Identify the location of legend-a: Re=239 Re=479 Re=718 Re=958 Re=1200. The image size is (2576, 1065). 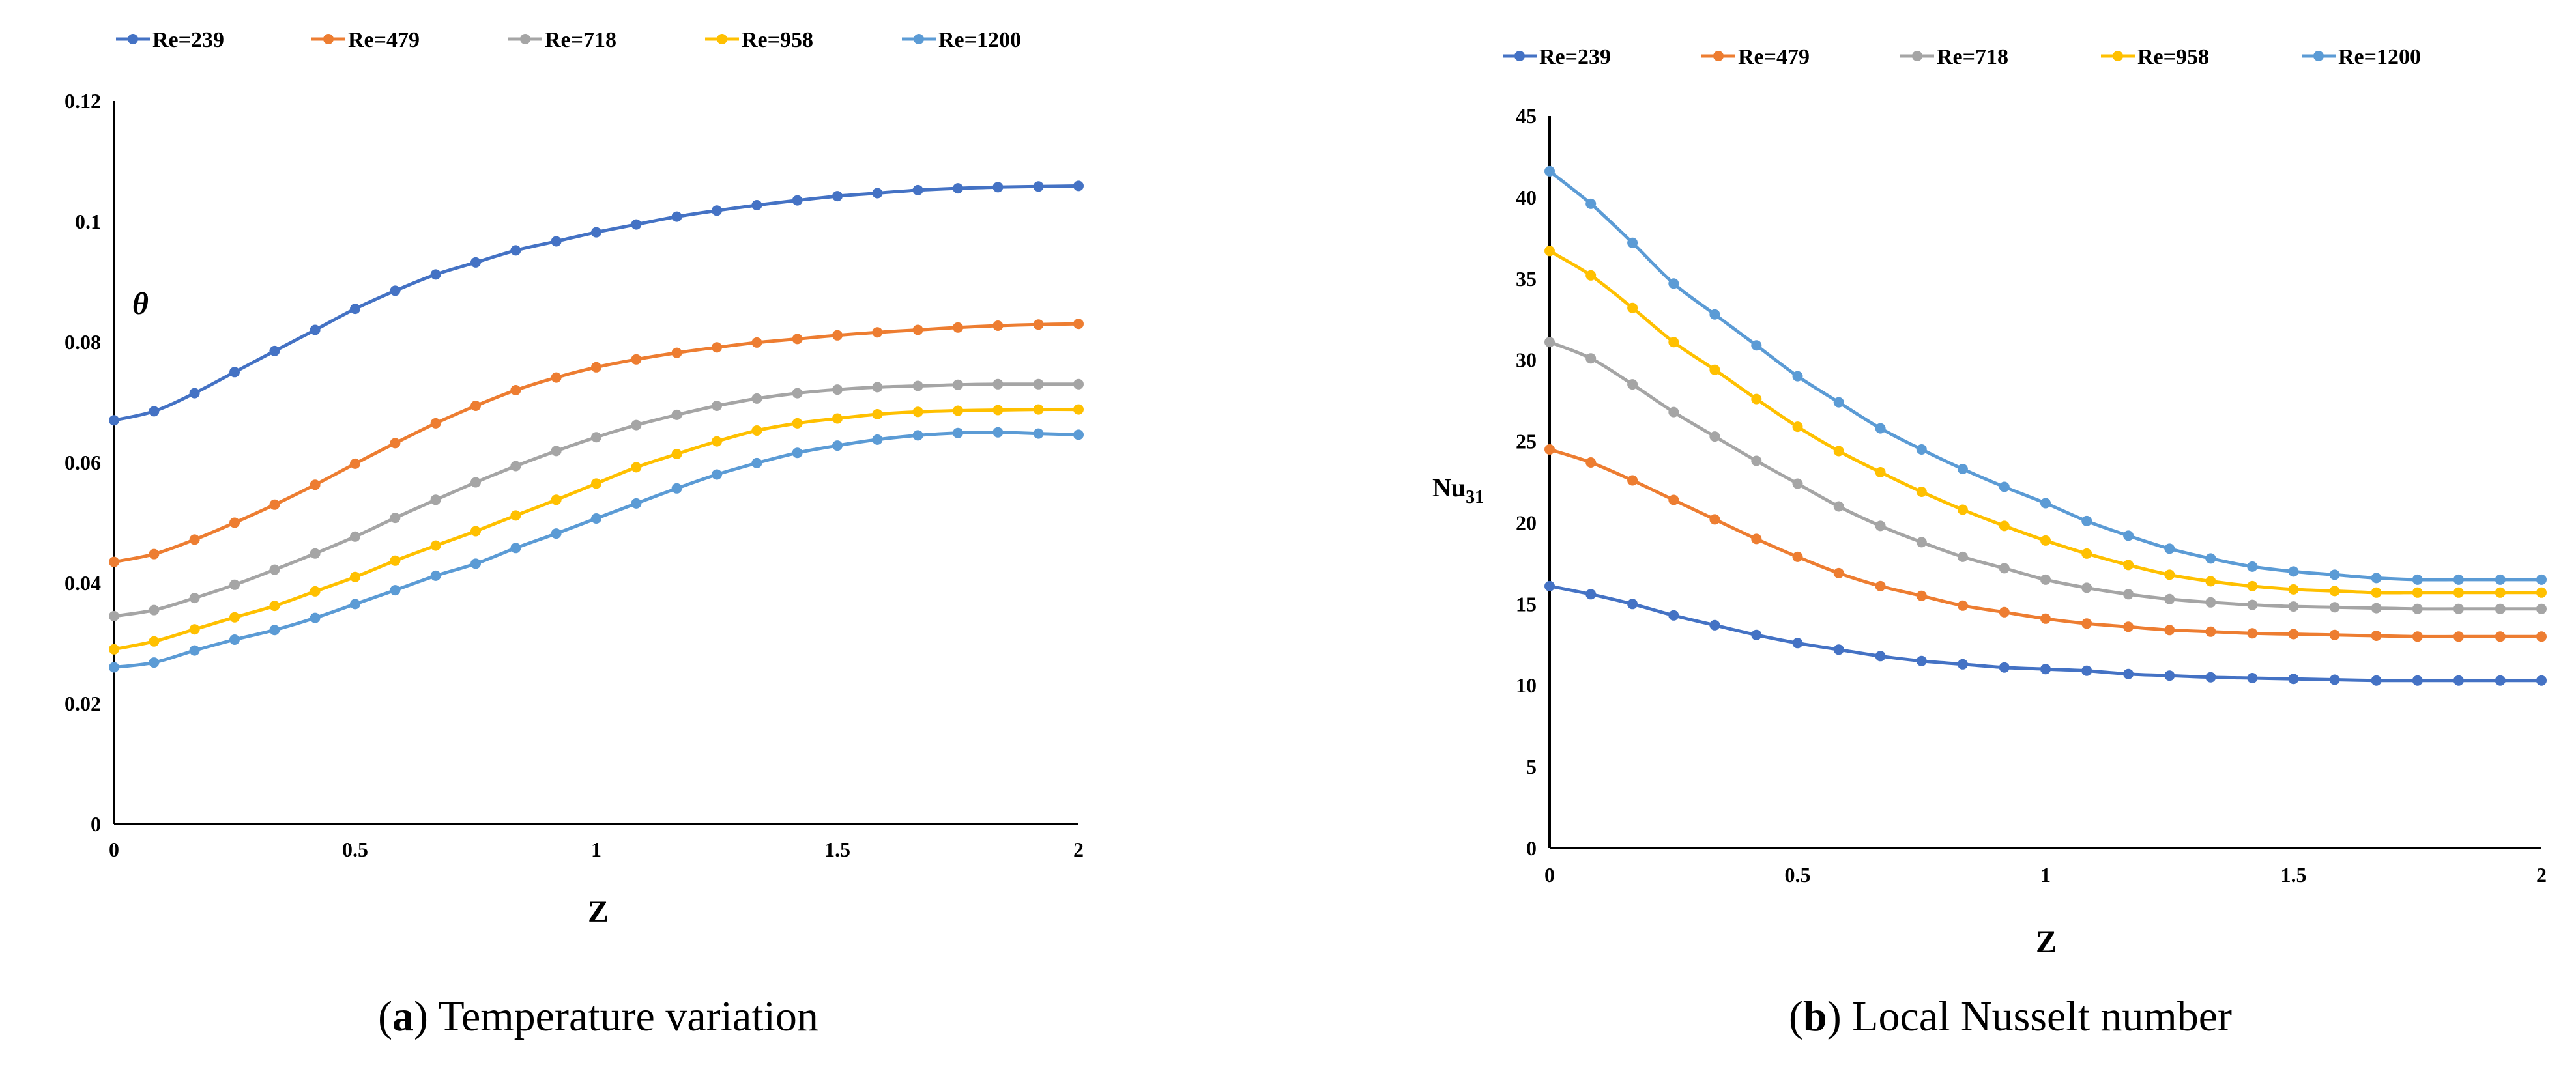
(568, 40).